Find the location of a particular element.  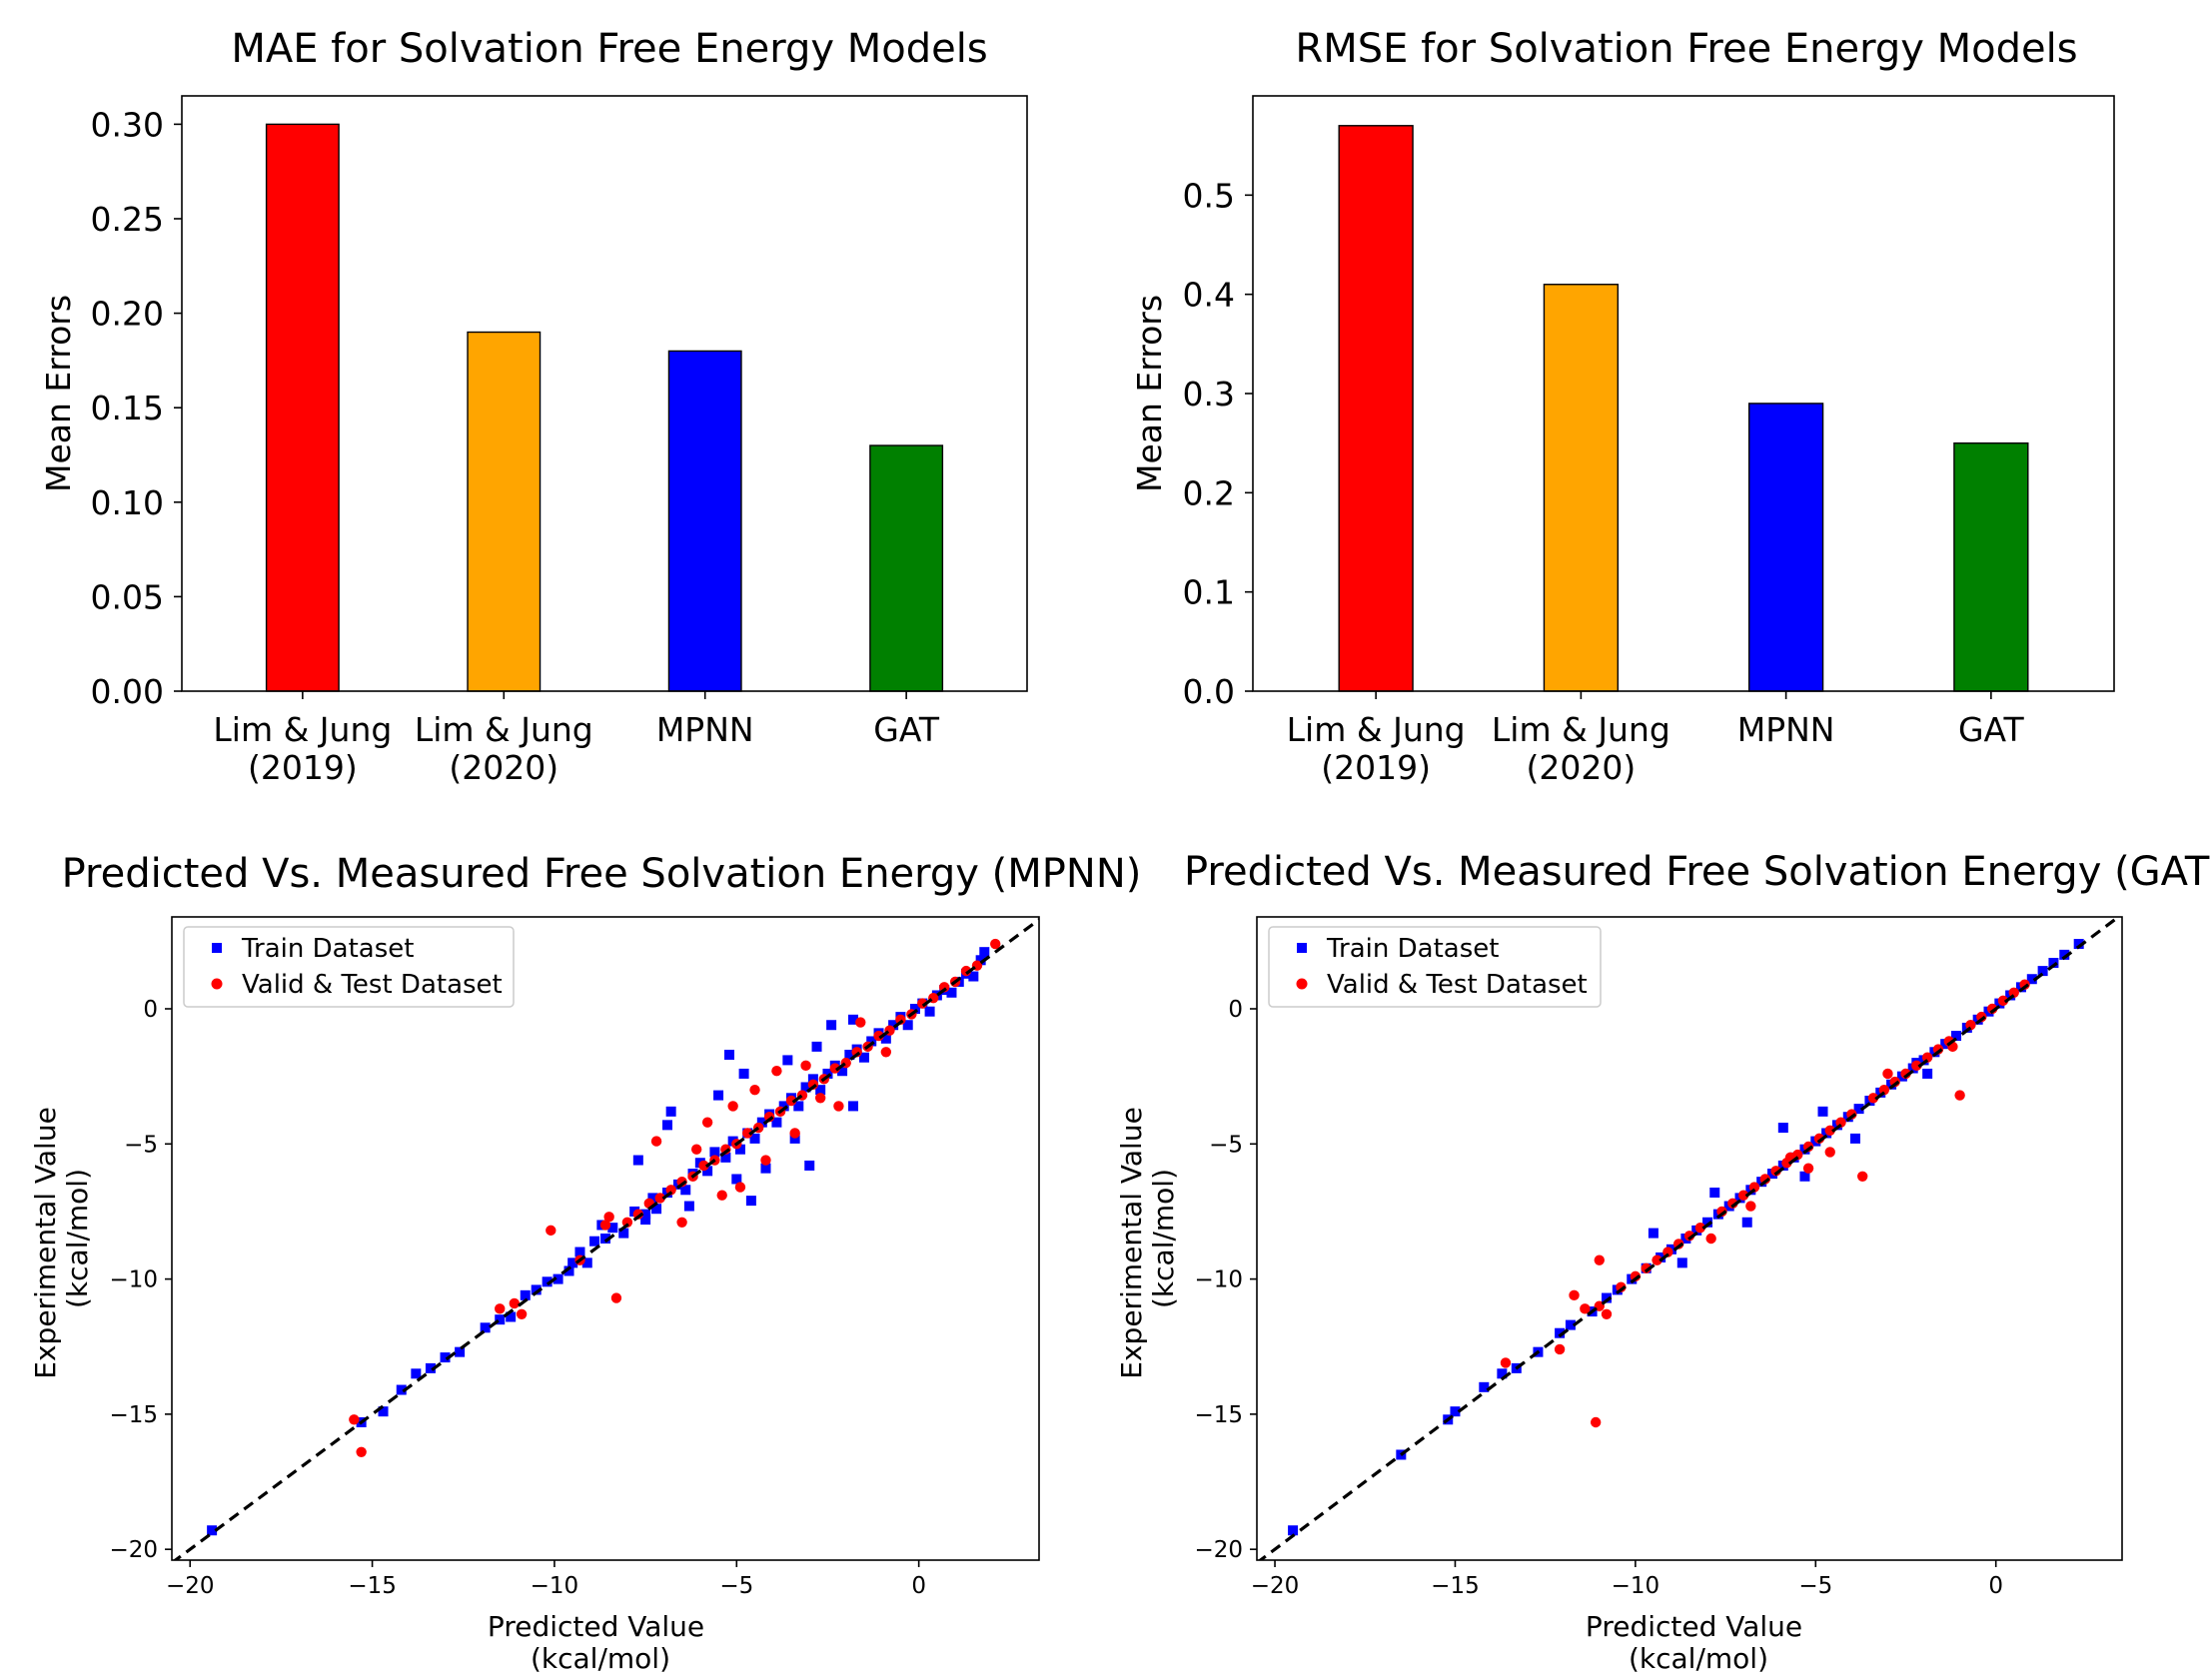

bar-group is located at coordinates (1683, 408).